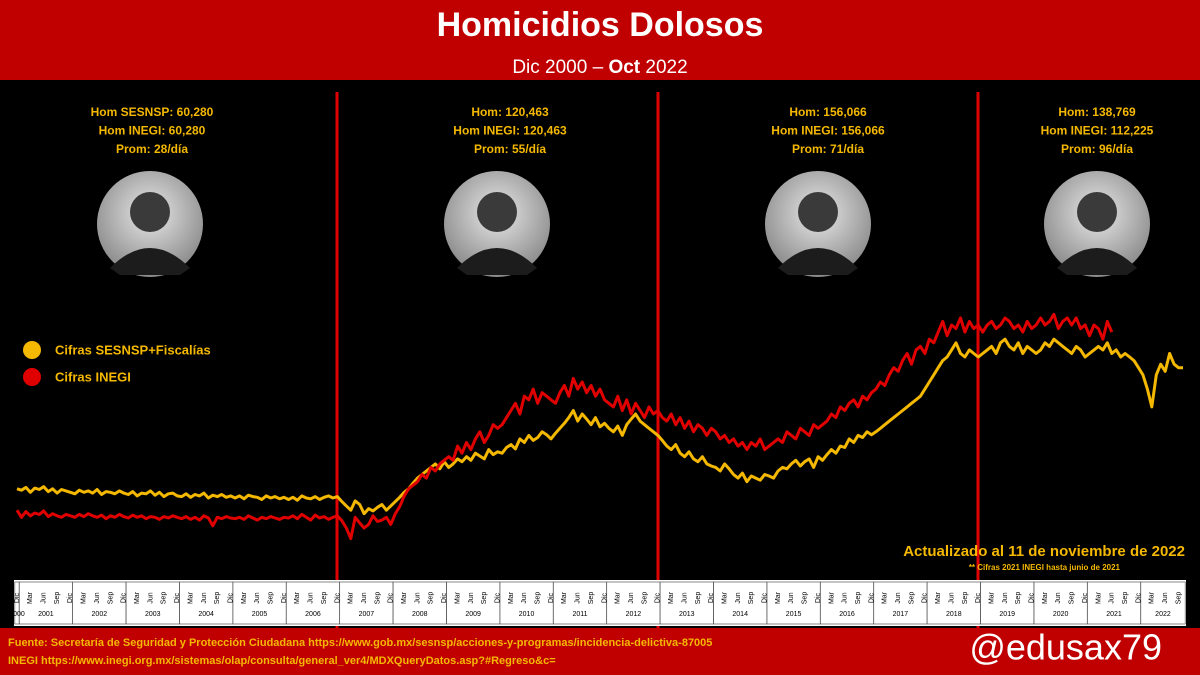  I want to click on term-stat: Hom: 138,769, so click(1097, 112).